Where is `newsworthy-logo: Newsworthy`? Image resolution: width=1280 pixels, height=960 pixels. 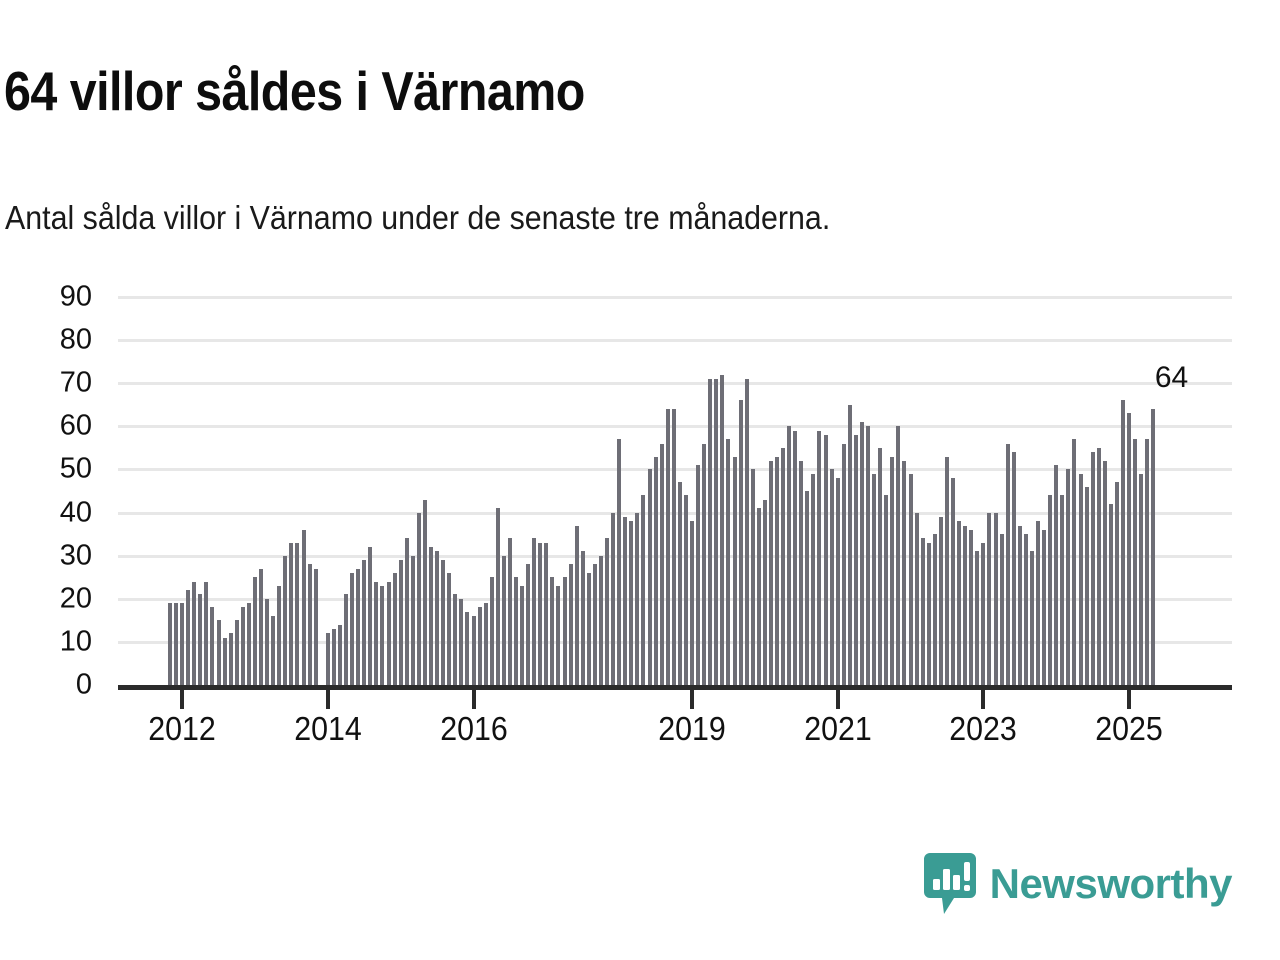 newsworthy-logo: Newsworthy is located at coordinates (1078, 884).